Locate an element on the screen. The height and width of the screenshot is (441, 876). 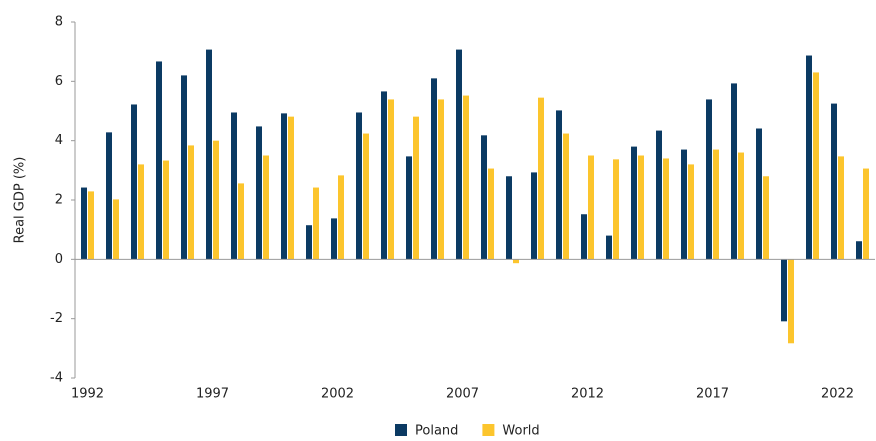
x-tick-label: 1997 is located at coordinates (212, 394).